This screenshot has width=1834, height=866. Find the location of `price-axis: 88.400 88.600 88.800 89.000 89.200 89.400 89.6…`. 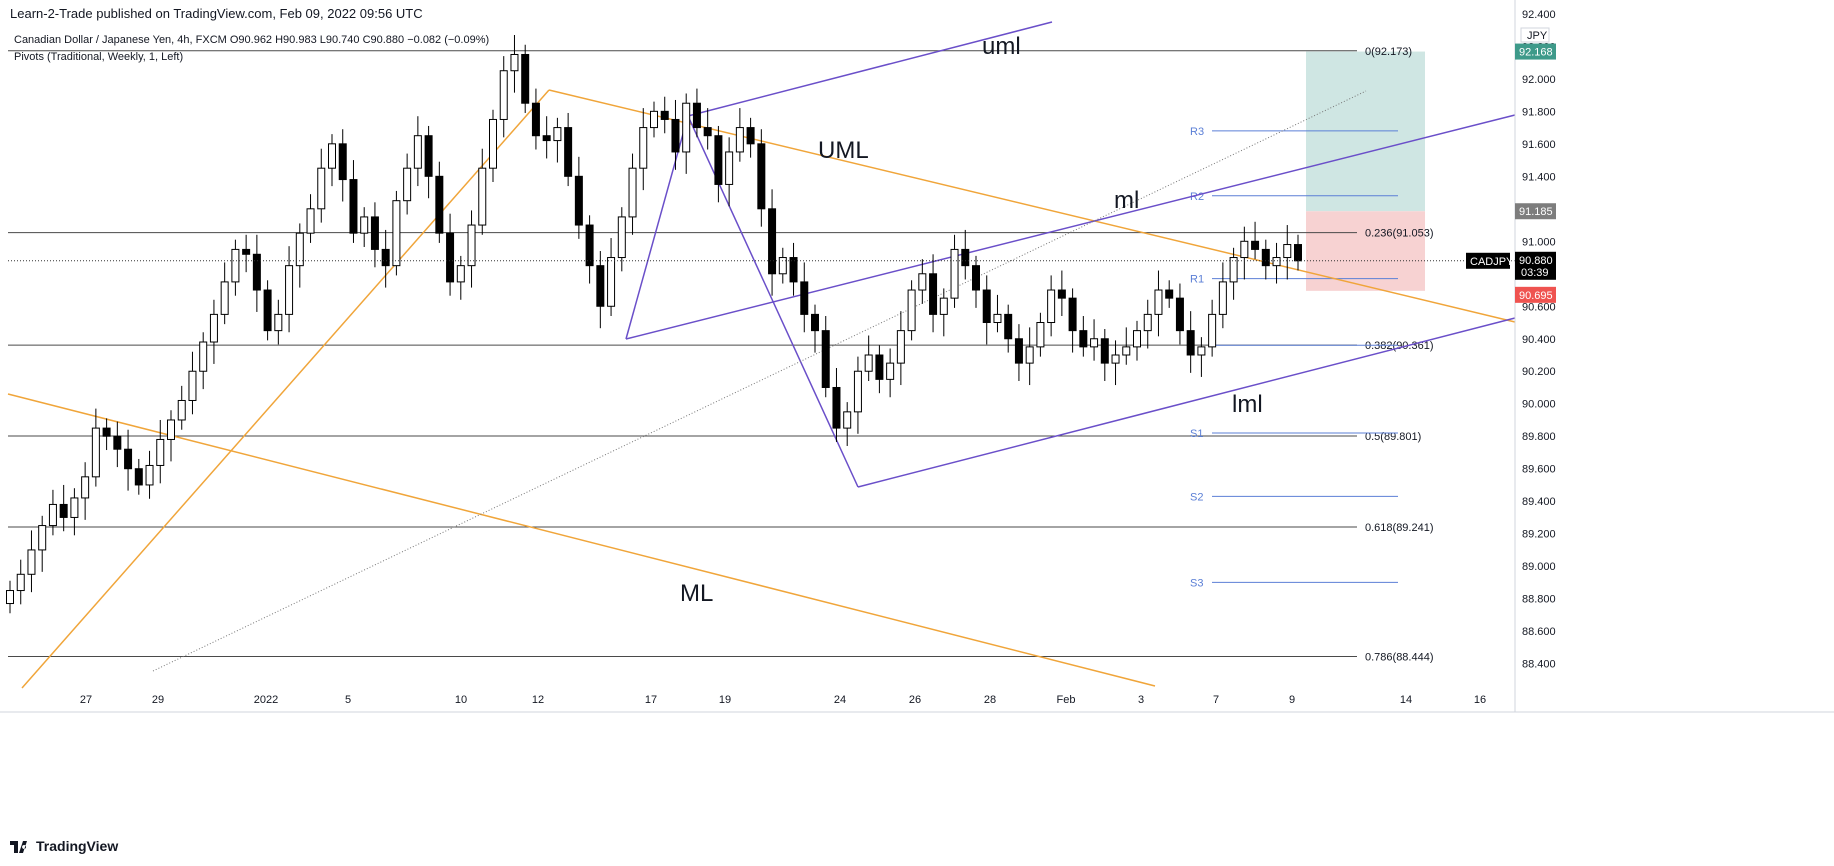

price-axis: 88.400 88.600 88.800 89.000 89.200 89.400 89.6… is located at coordinates (1535, 356).